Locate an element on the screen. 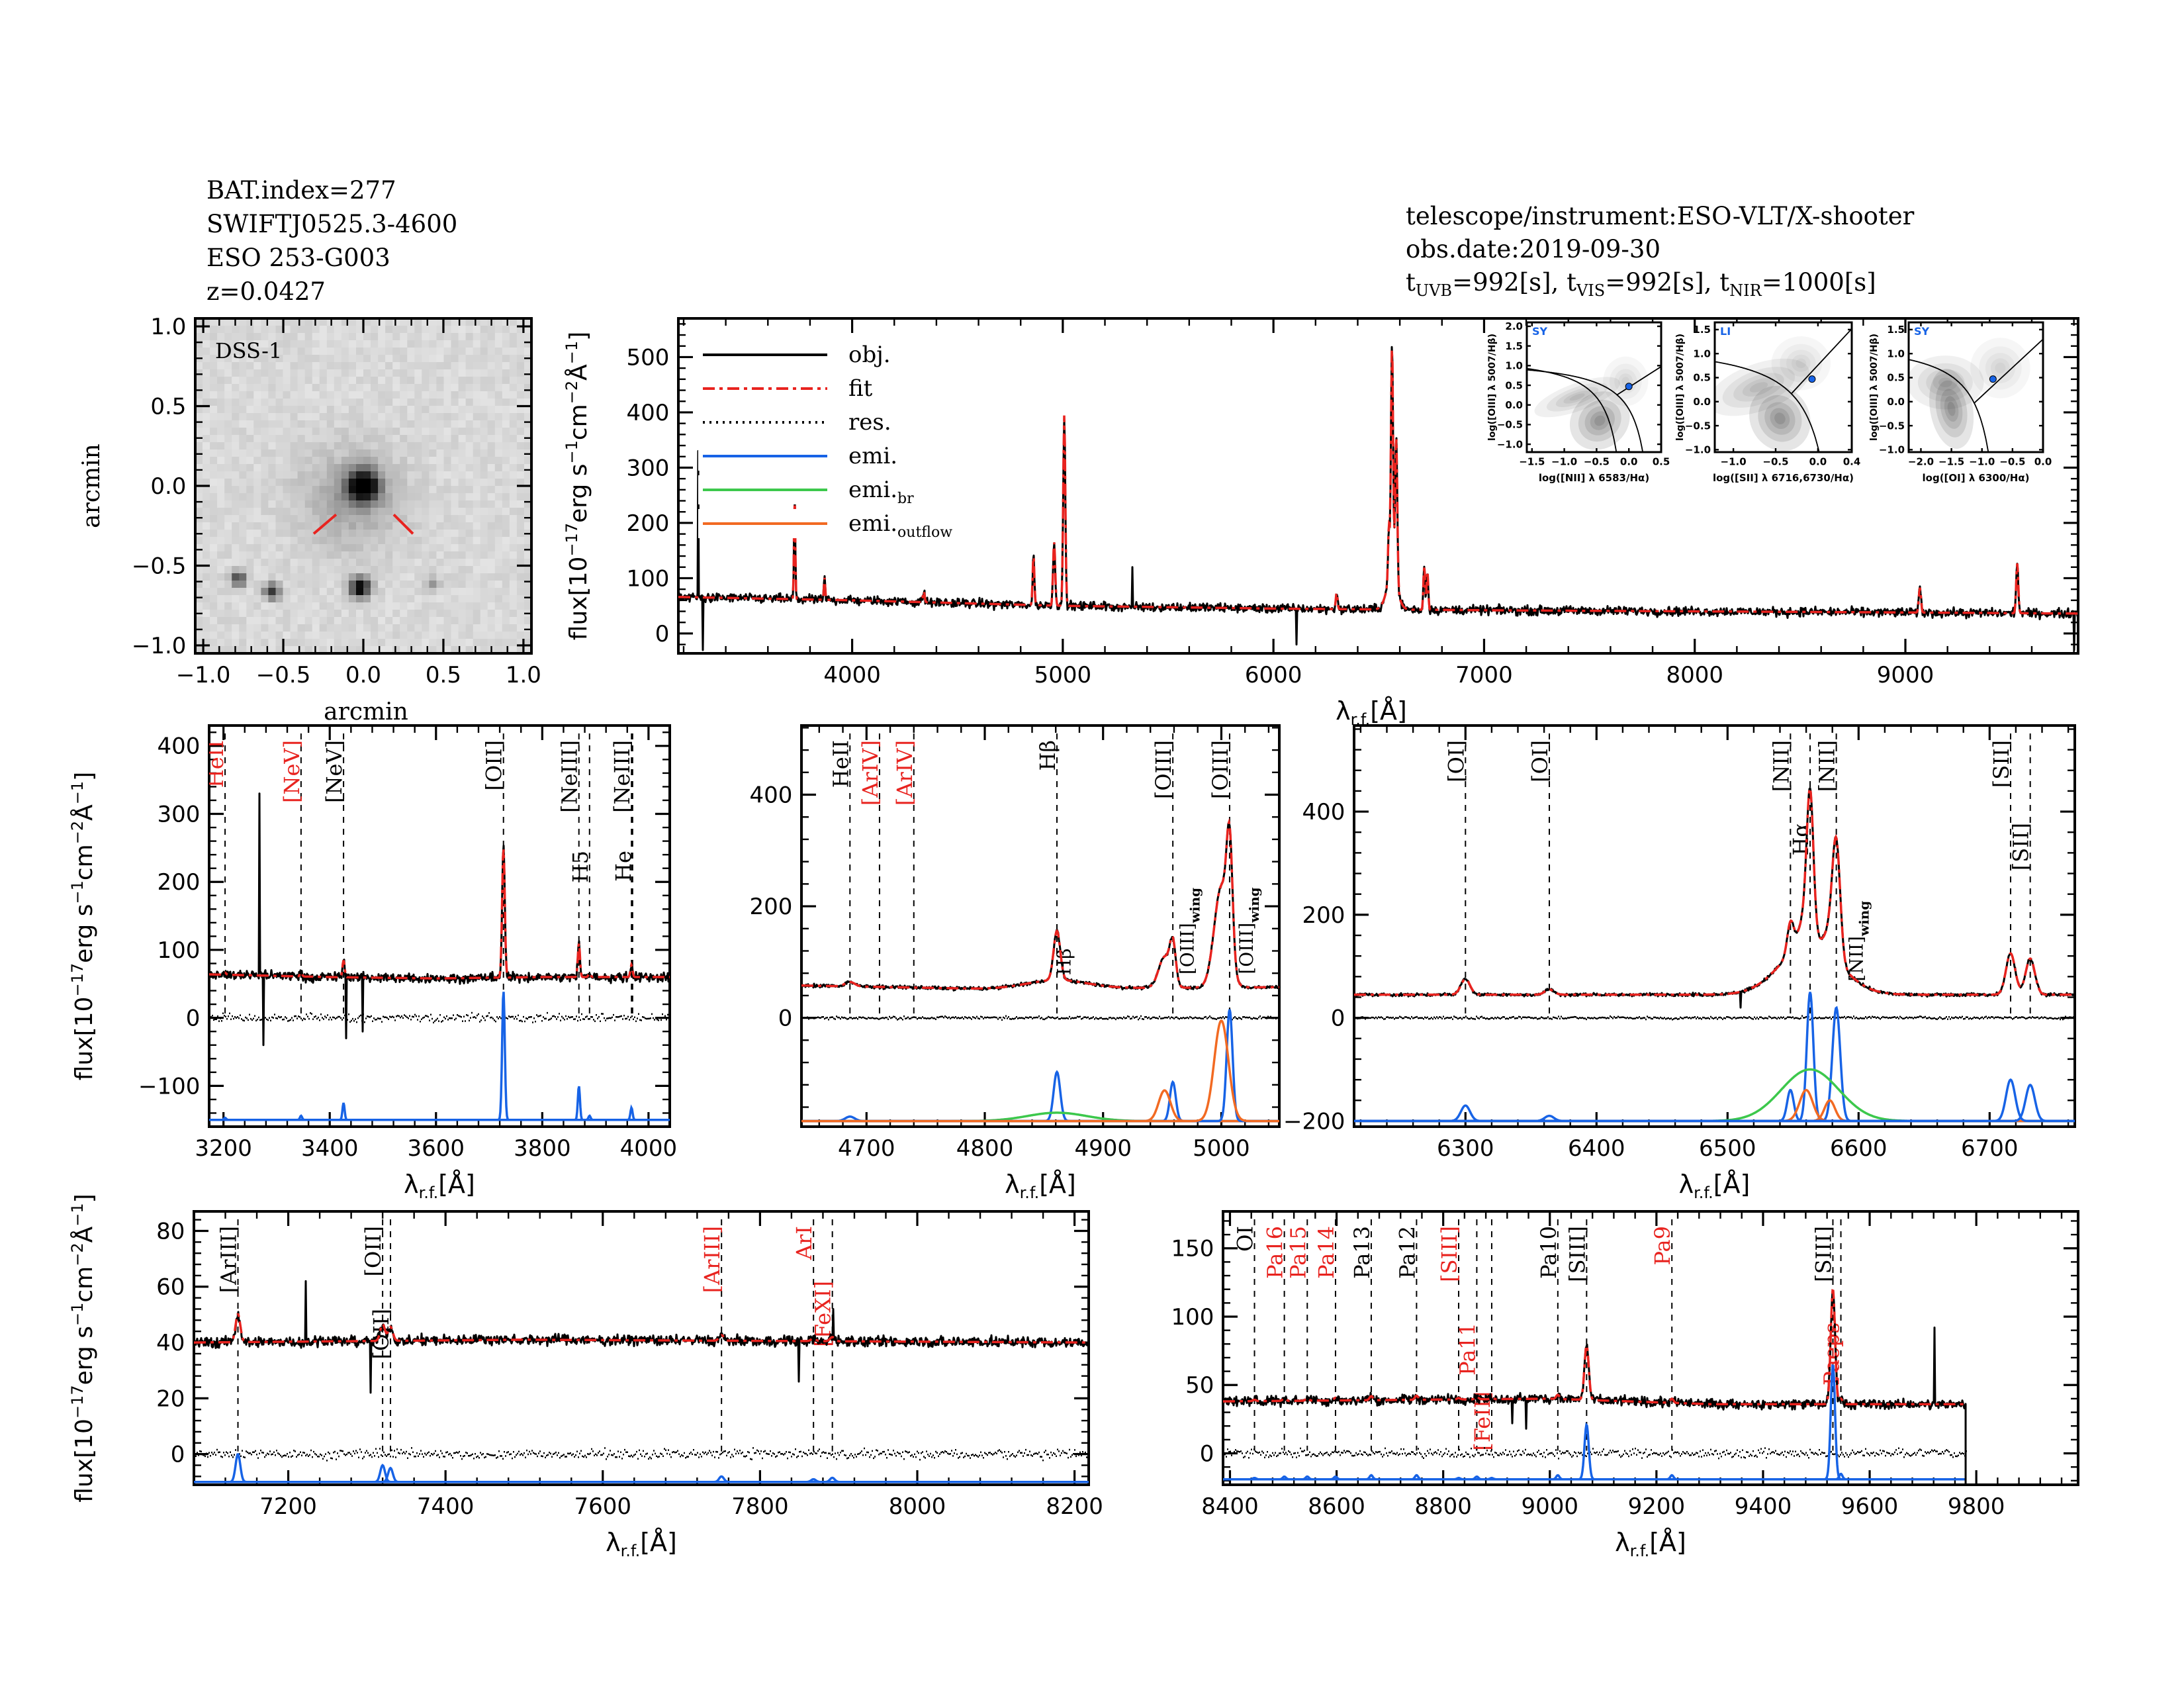 The image size is (2184, 1688). y-tick-label: 1.5 is located at coordinates (1514, 346).